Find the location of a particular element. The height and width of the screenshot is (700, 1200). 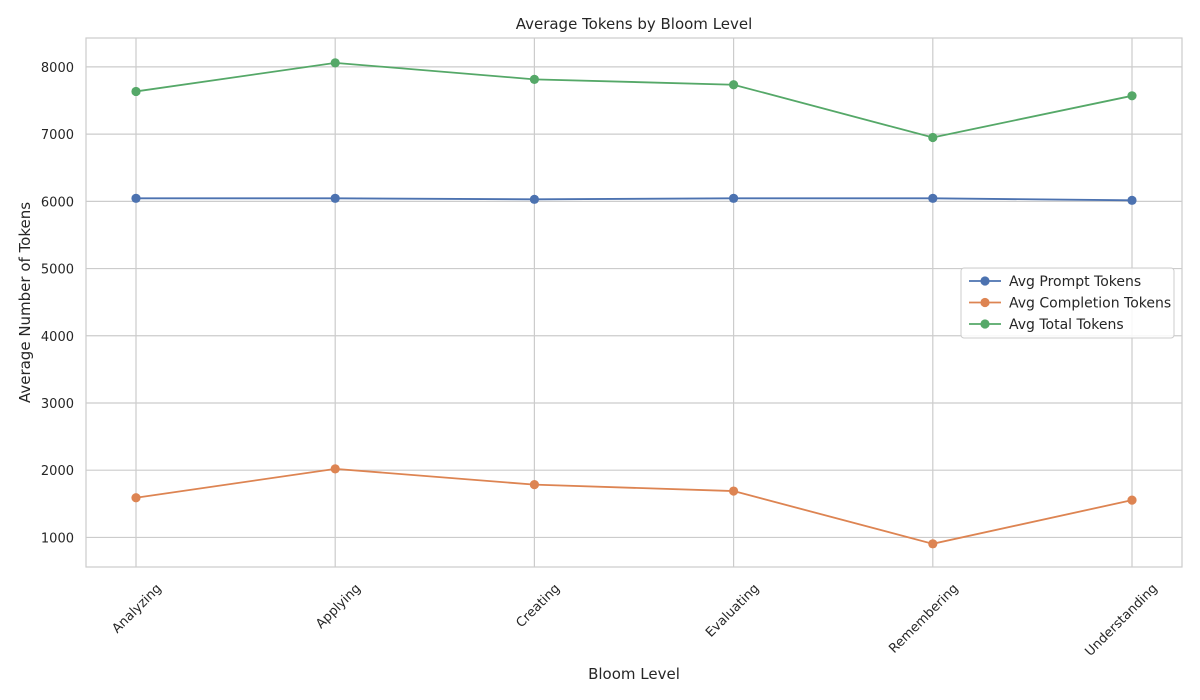

y-tick-label: 4000 is located at coordinates (57, 337).